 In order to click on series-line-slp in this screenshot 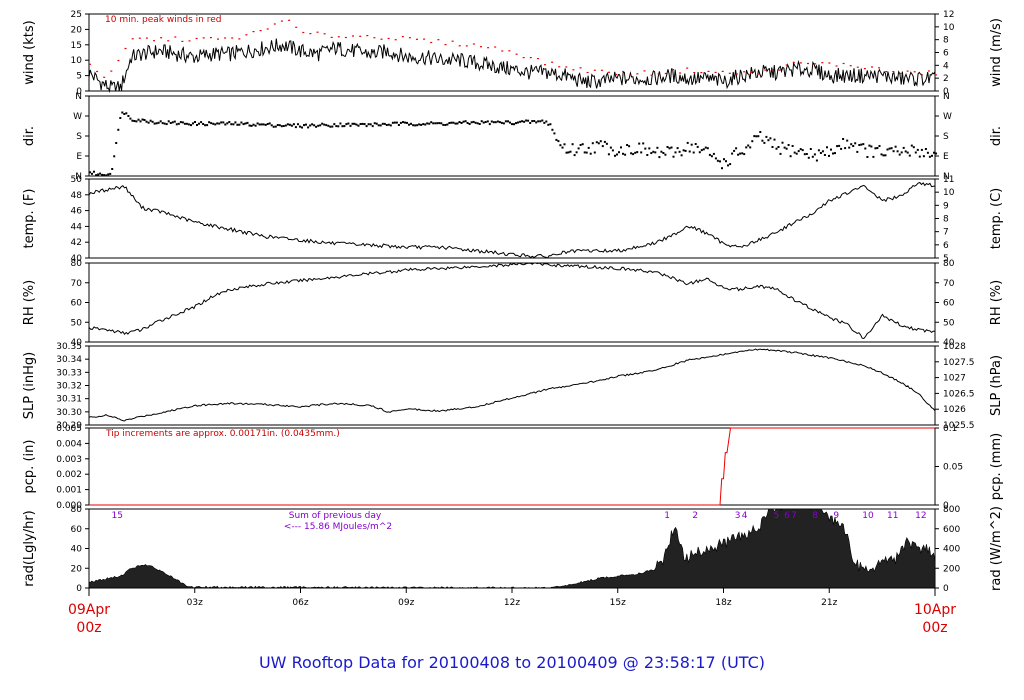, I will do `click(512, 385)`.